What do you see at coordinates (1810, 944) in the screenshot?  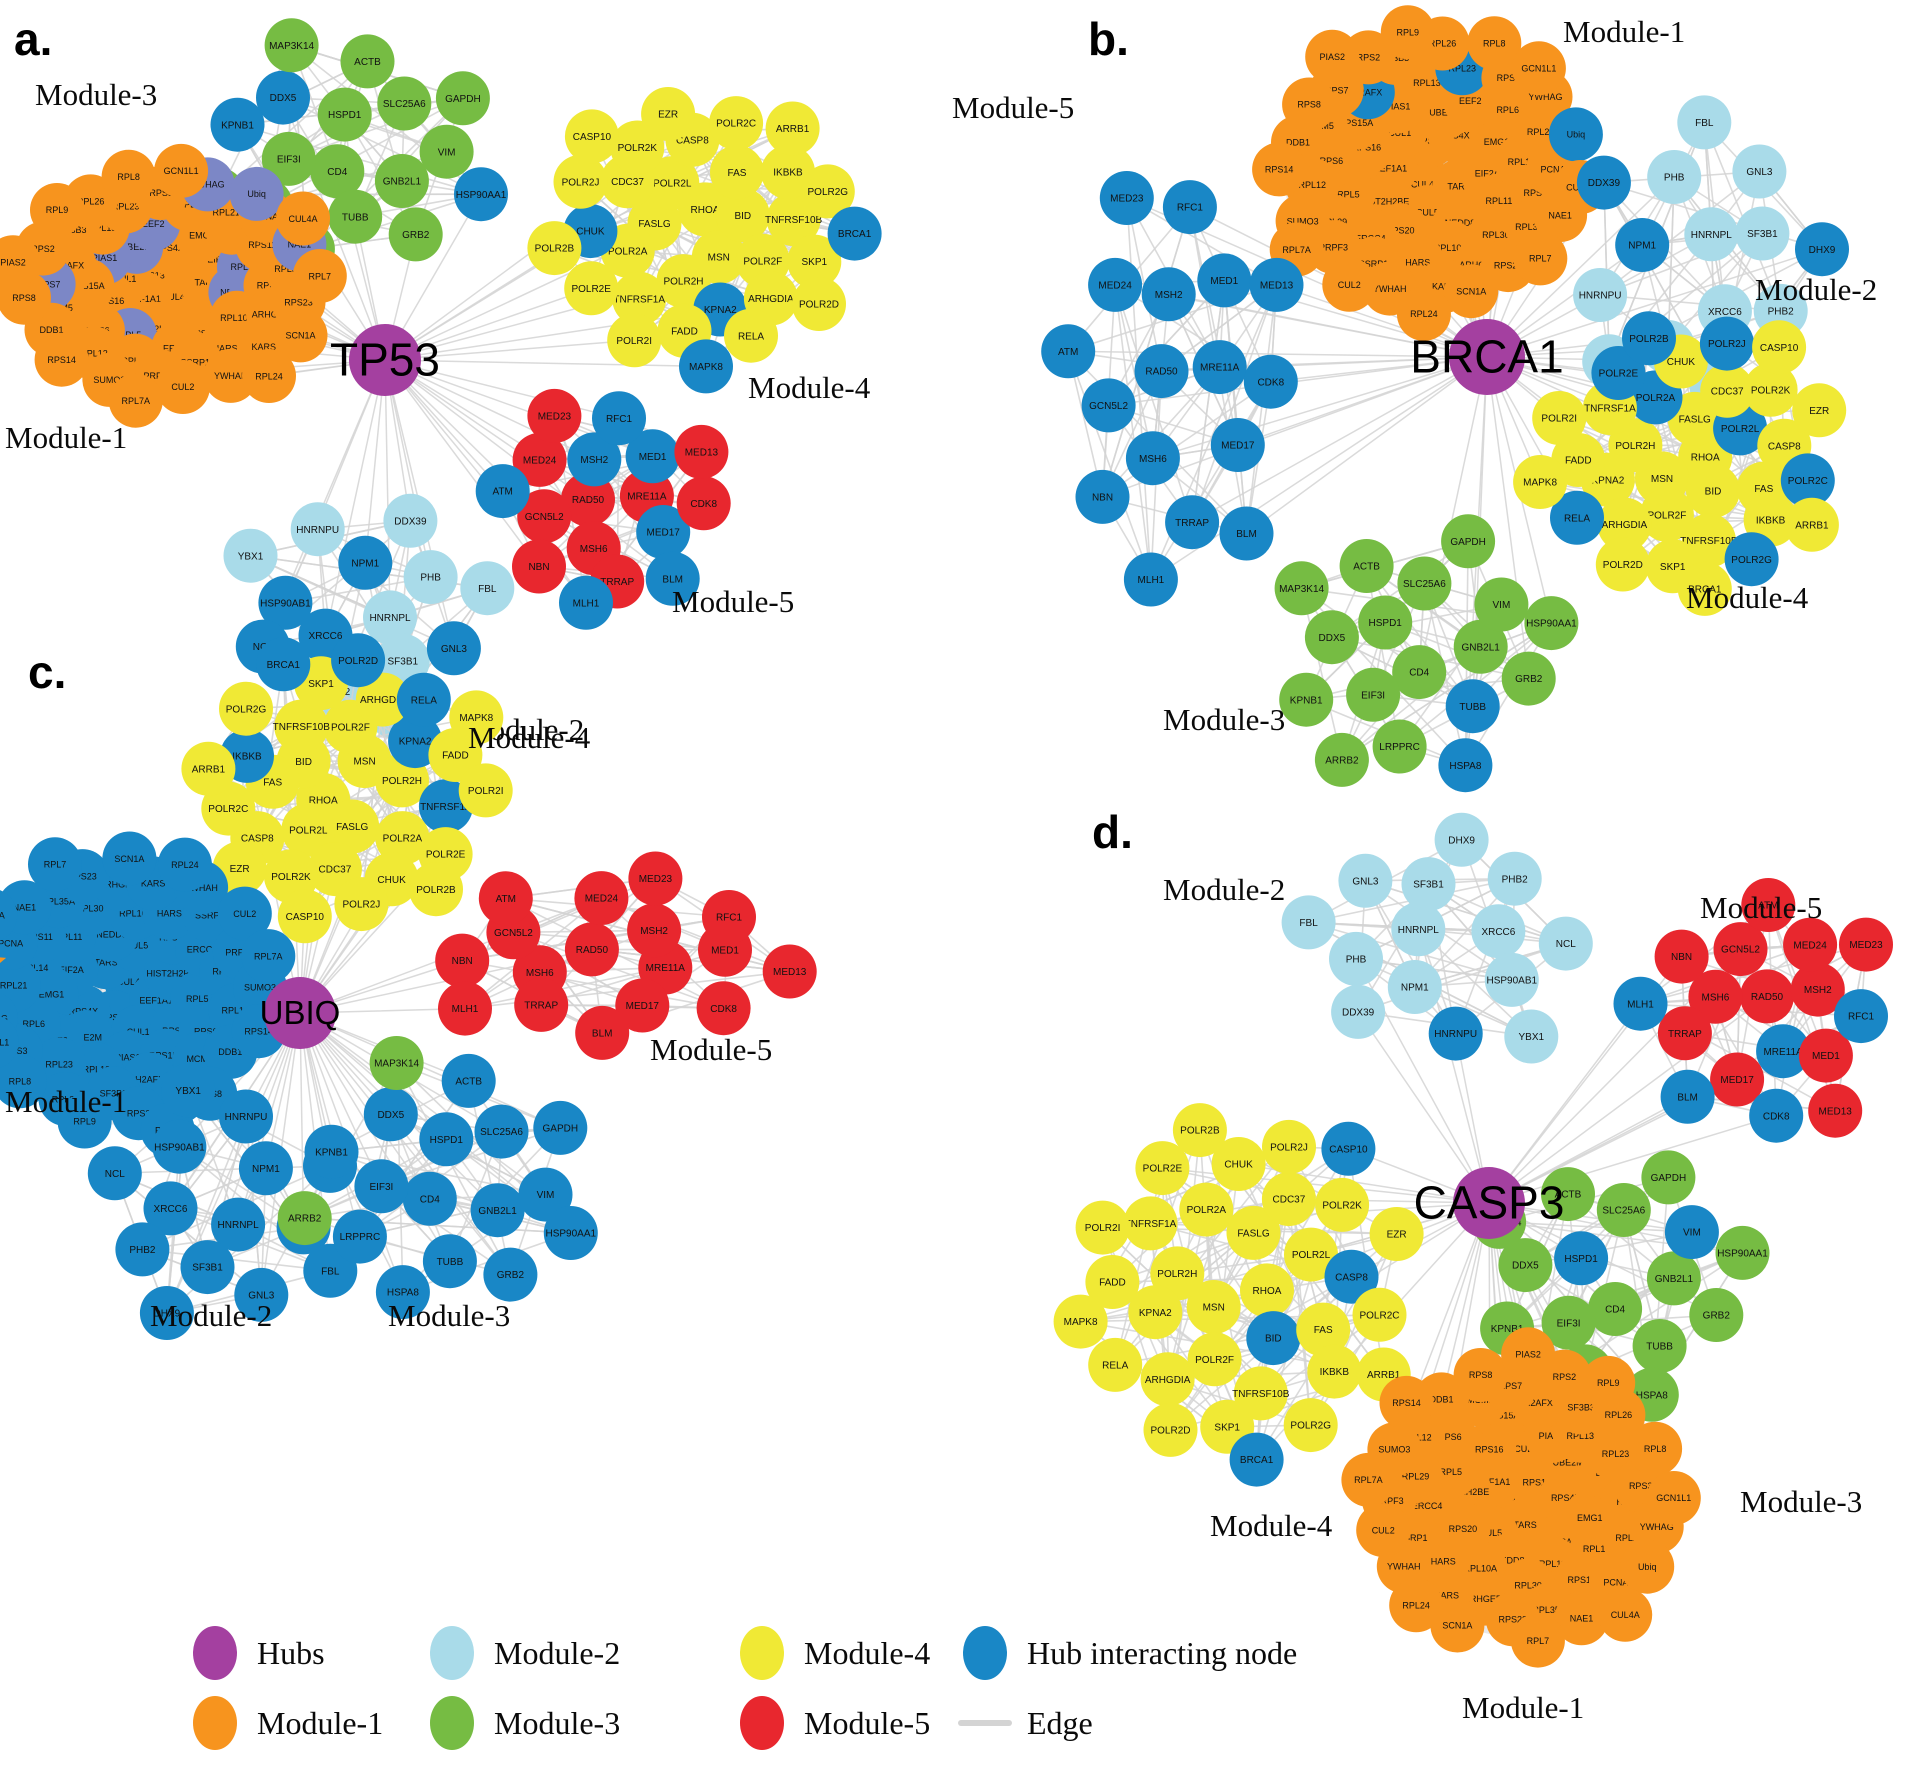 I see `network-node: MED24` at bounding box center [1810, 944].